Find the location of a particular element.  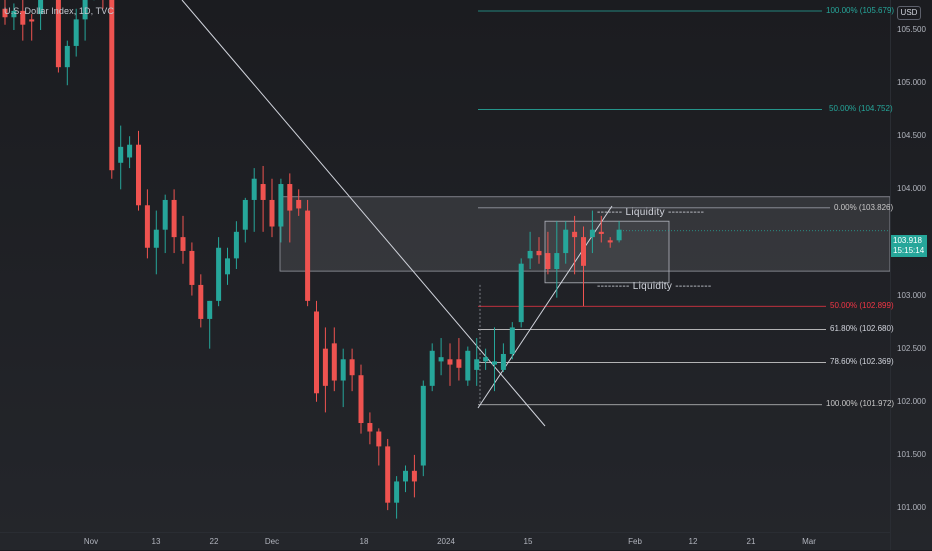

last-price-badge: 103.918 15:15:14 is located at coordinates (909, 246).